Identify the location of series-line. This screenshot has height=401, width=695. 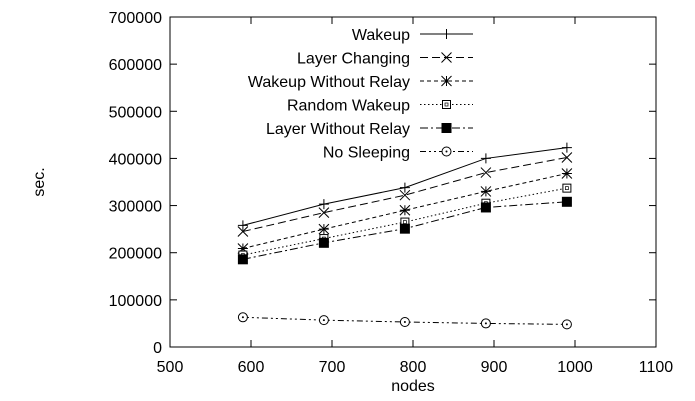
(404, 194).